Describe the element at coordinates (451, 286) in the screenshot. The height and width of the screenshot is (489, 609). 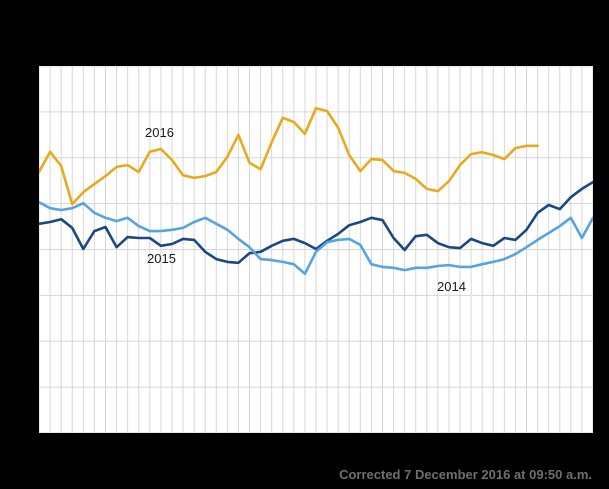
I see `series-label-2014: 2014` at that location.